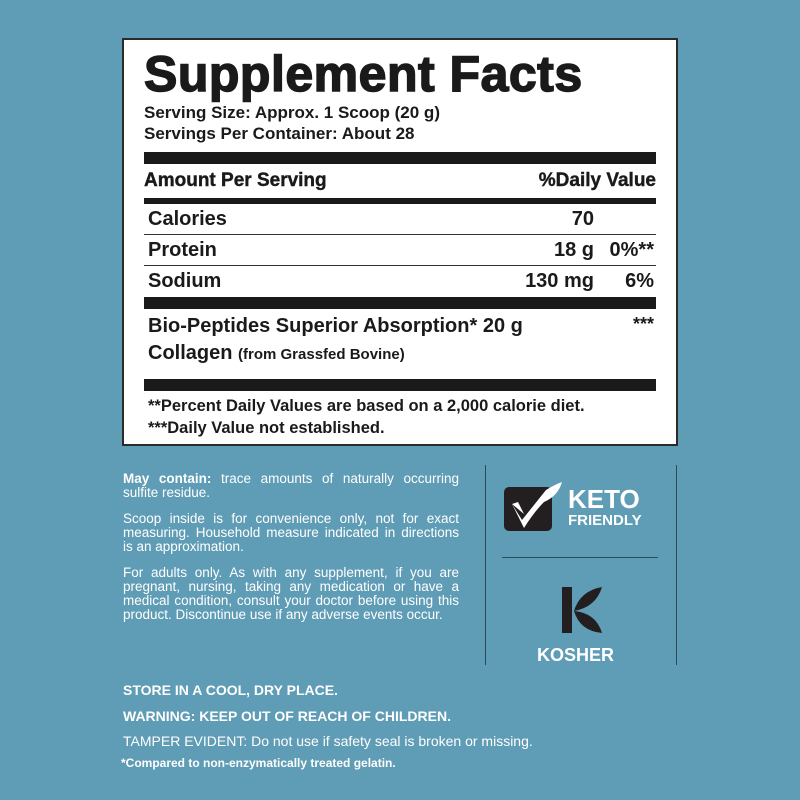 This screenshot has width=800, height=800. I want to click on nutrient-name: Sodium, so click(185, 281).